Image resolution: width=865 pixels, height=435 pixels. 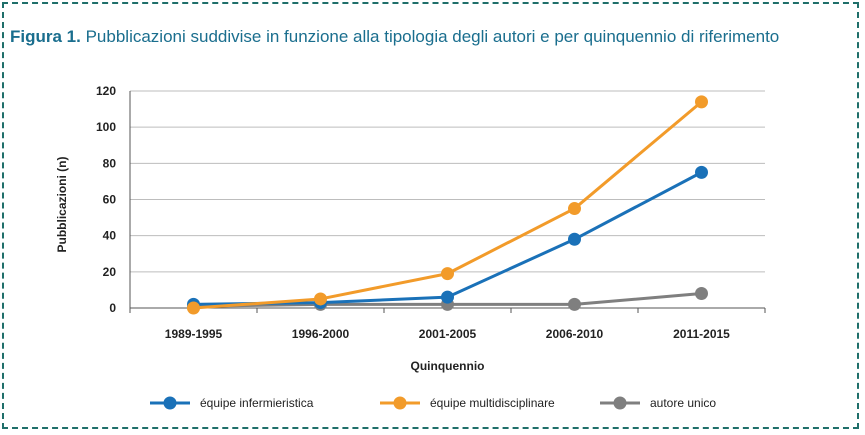 What do you see at coordinates (257, 403) in the screenshot?
I see `legend-label: équipe infermieristica` at bounding box center [257, 403].